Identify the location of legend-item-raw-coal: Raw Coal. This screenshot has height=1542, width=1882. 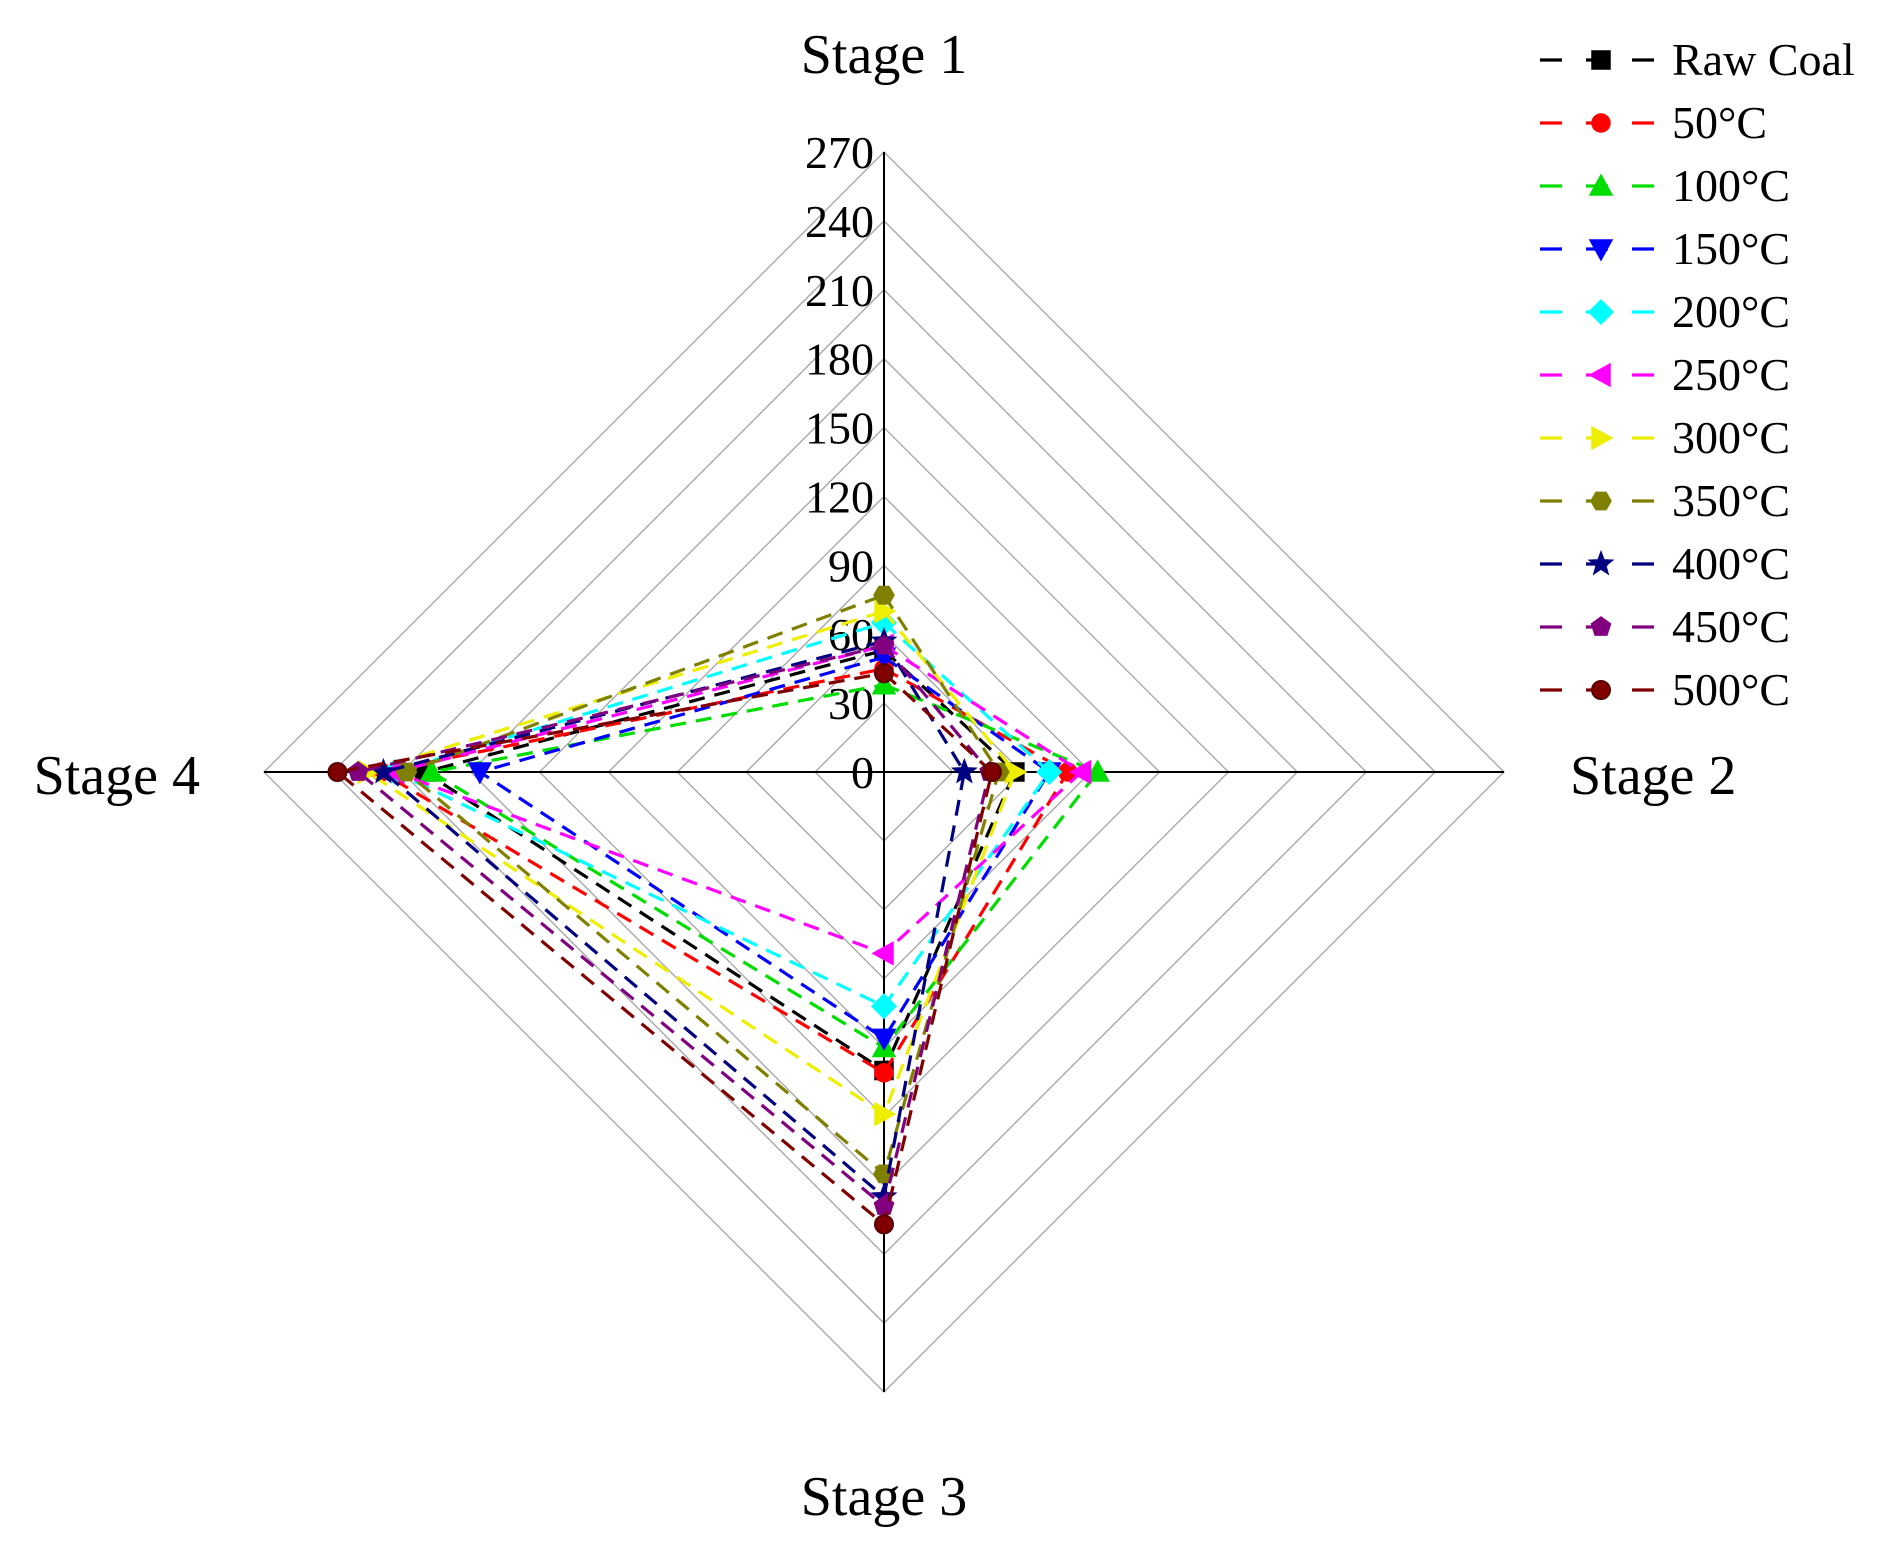
(1697, 59).